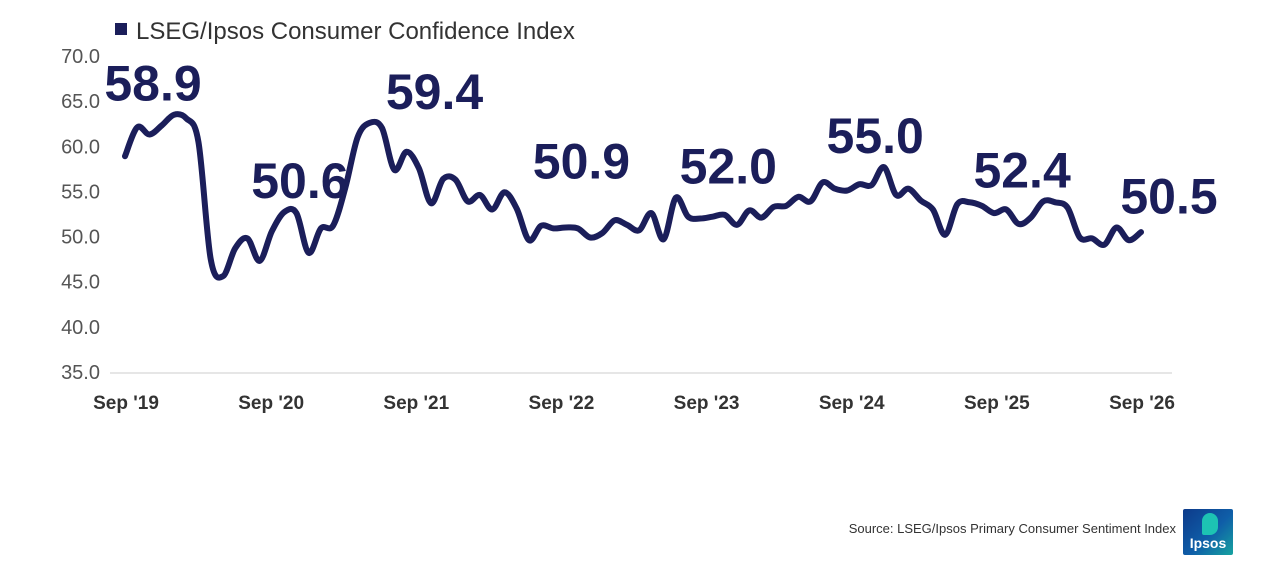 This screenshot has width=1280, height=581. Describe the element at coordinates (80, 238) in the screenshot. I see `y-tick-label: 50.0` at that location.